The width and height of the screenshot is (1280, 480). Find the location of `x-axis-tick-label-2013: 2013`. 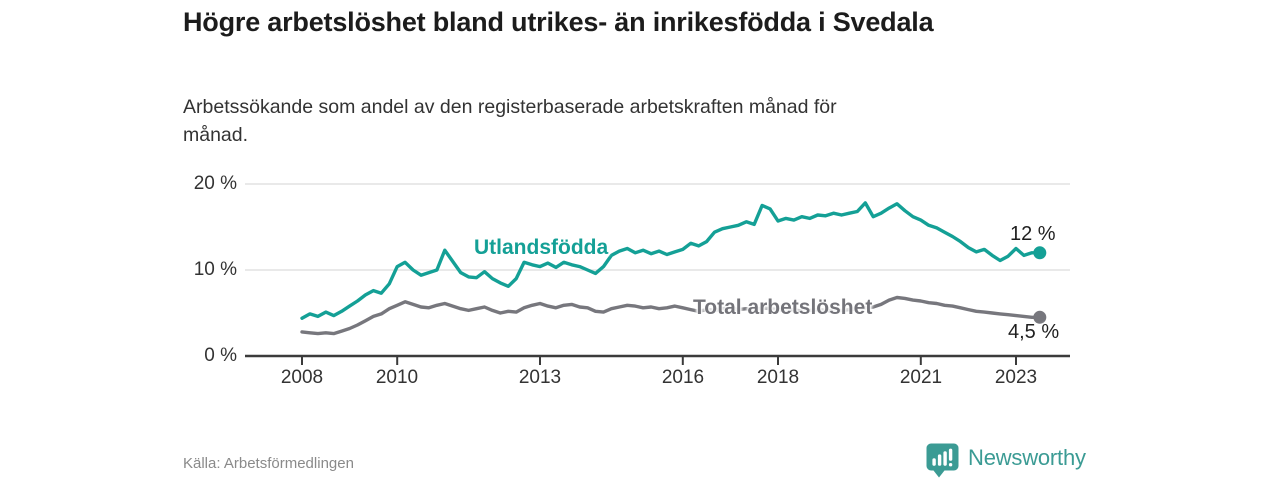

x-axis-tick-label-2013: 2013 is located at coordinates (540, 377).